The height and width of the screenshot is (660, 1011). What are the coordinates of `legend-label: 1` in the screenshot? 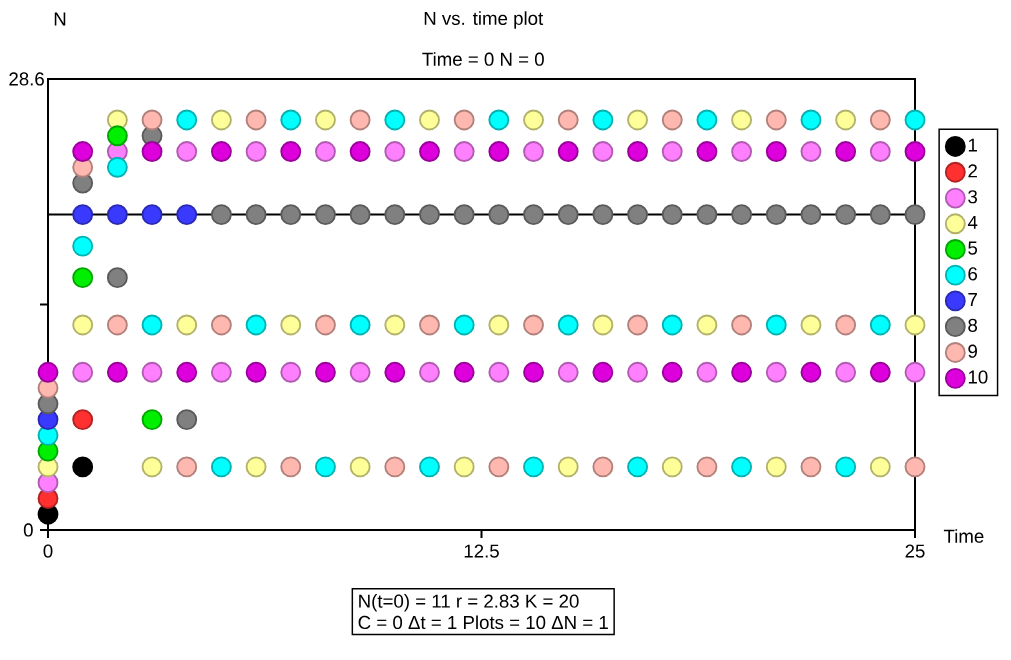 It's located at (972, 145).